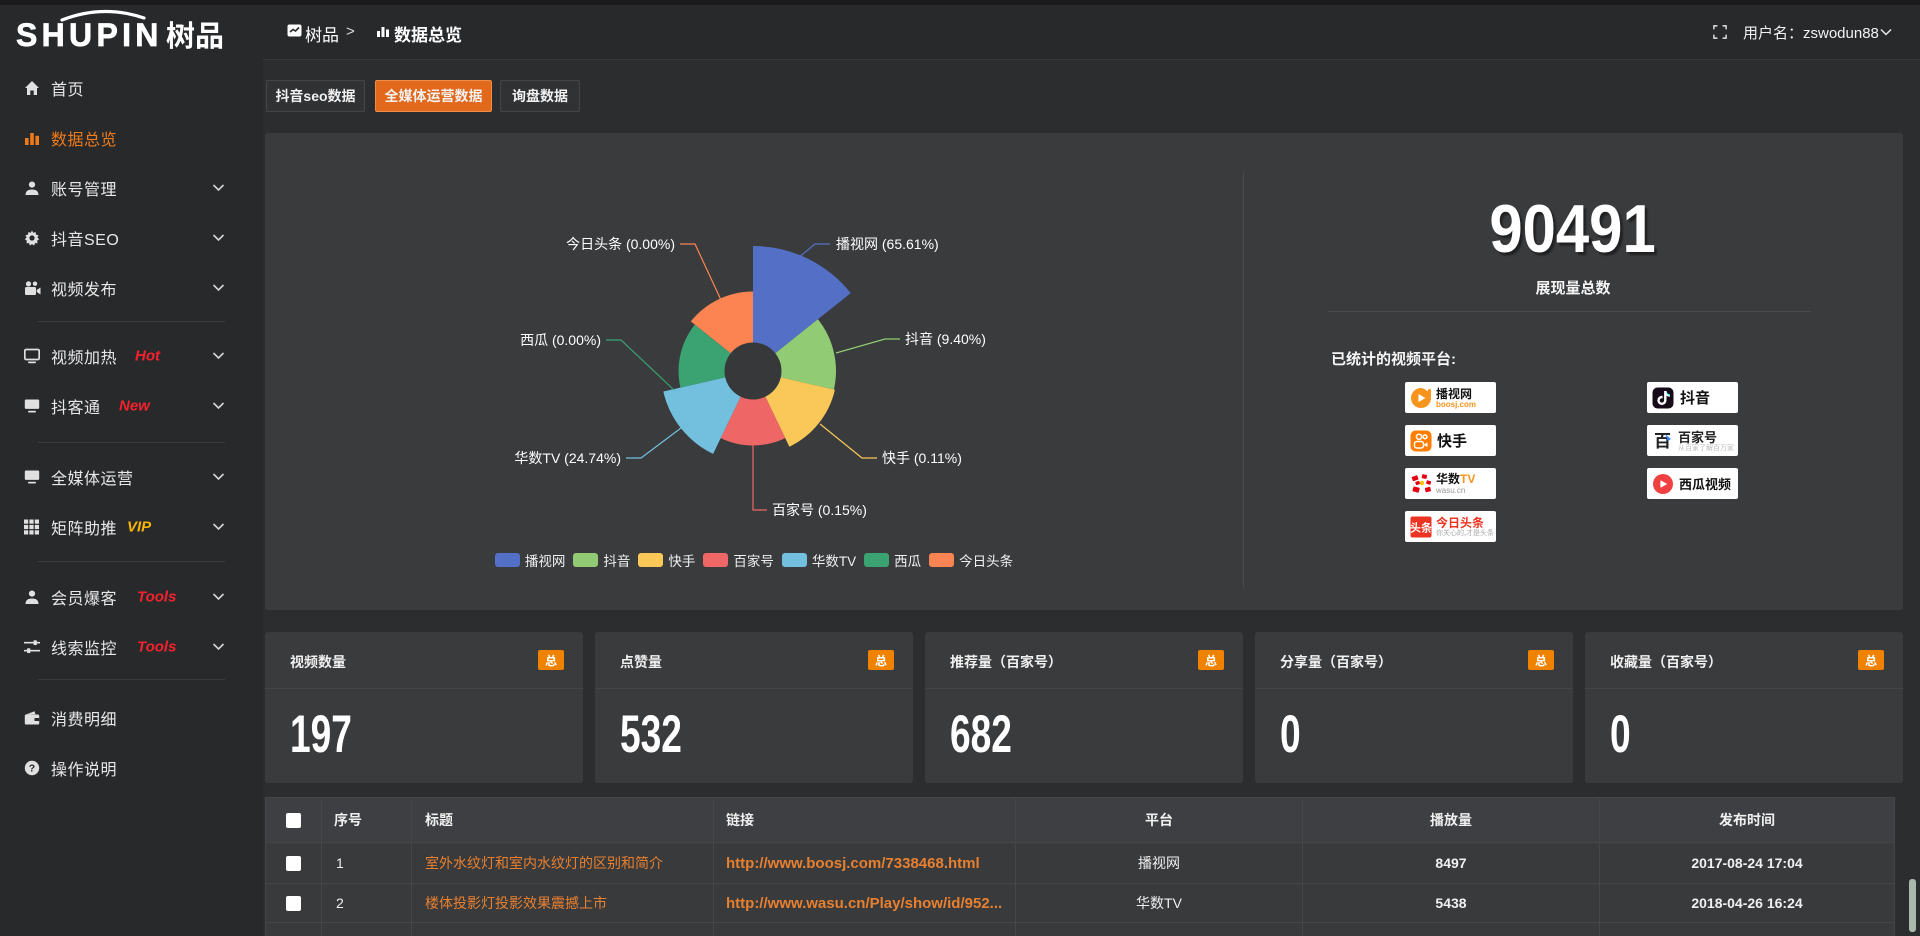 The width and height of the screenshot is (1920, 936). Describe the element at coordinates (819, 510) in the screenshot. I see `svg-text: 百家号 (0.15%)` at that location.